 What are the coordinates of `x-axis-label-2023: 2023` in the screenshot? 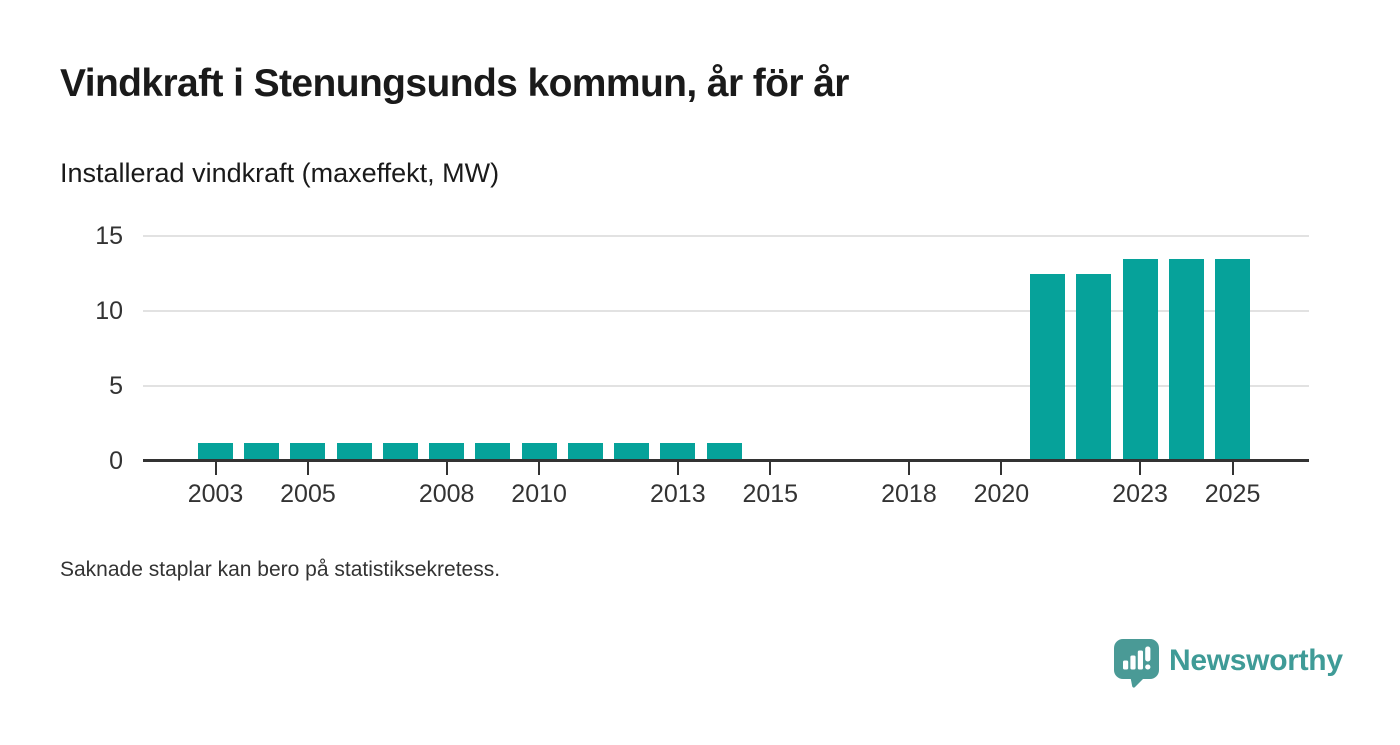 It's located at (1140, 494).